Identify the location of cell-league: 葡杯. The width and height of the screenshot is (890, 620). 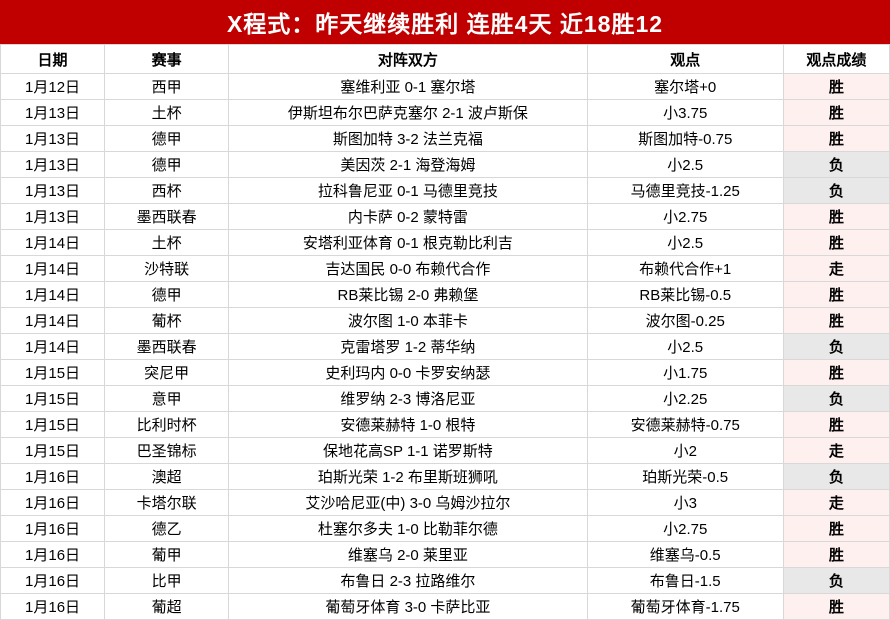
(167, 320).